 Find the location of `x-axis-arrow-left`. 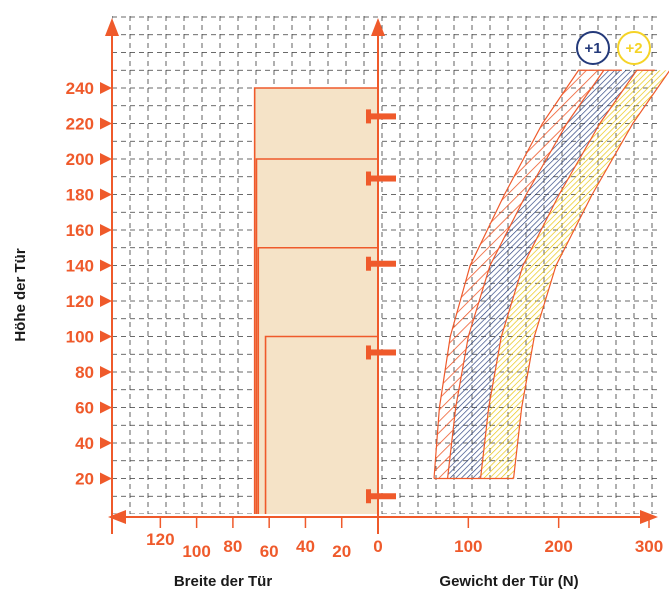

x-axis-arrow-left is located at coordinates (117, 517).